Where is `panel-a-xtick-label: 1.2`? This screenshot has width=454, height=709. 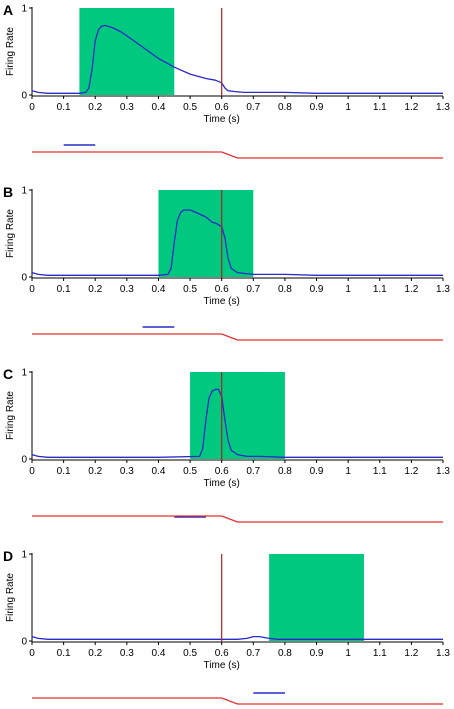
panel-a-xtick-label: 1.2 is located at coordinates (411, 107).